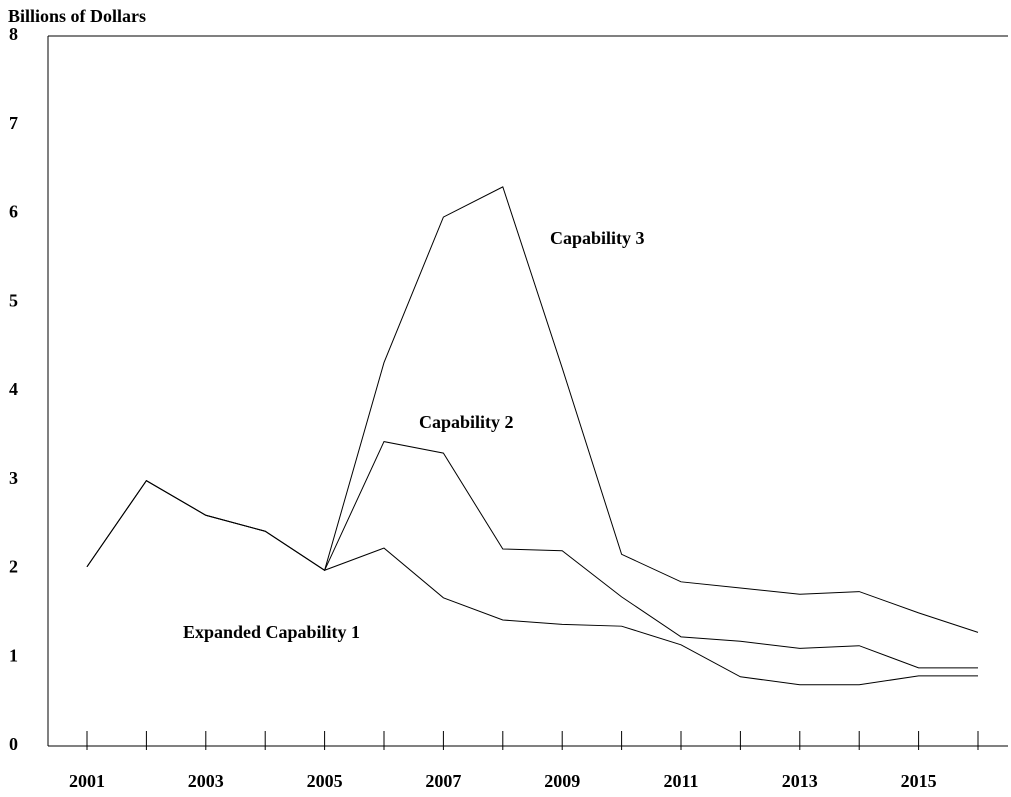  What do you see at coordinates (597, 238) in the screenshot?
I see `series-label: Capability 3` at bounding box center [597, 238].